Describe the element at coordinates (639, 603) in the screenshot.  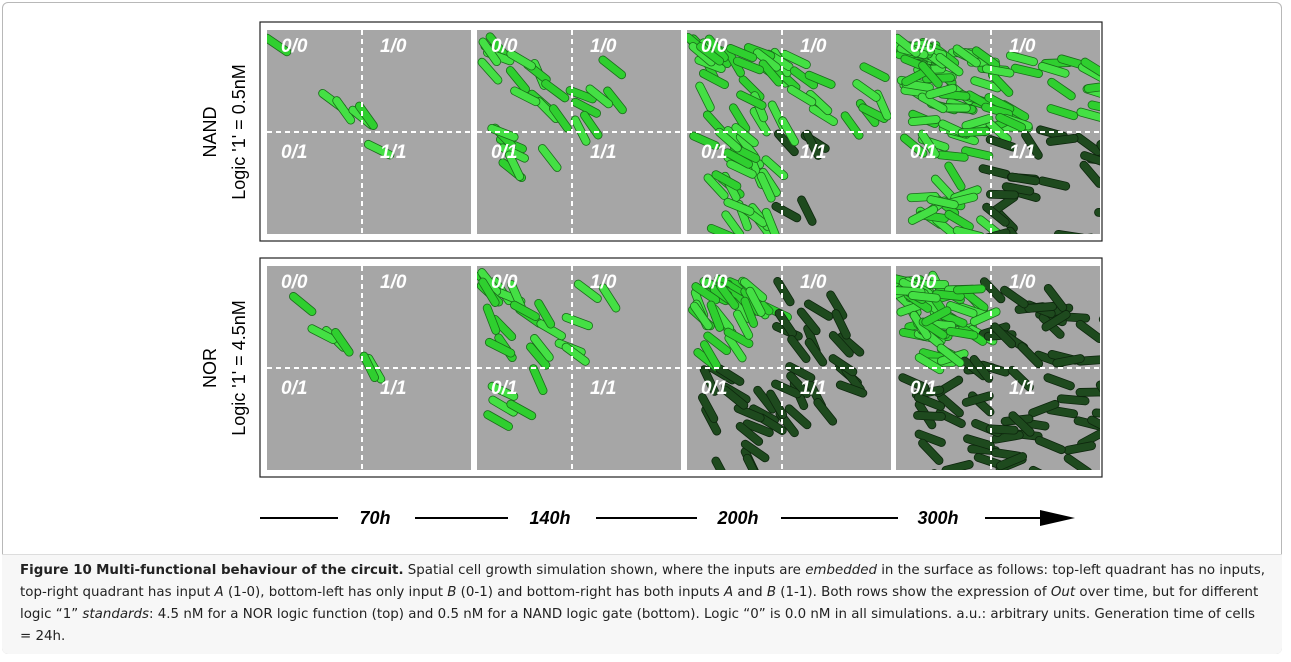
I see `caption-text: over time, but for different logic “1”` at that location.